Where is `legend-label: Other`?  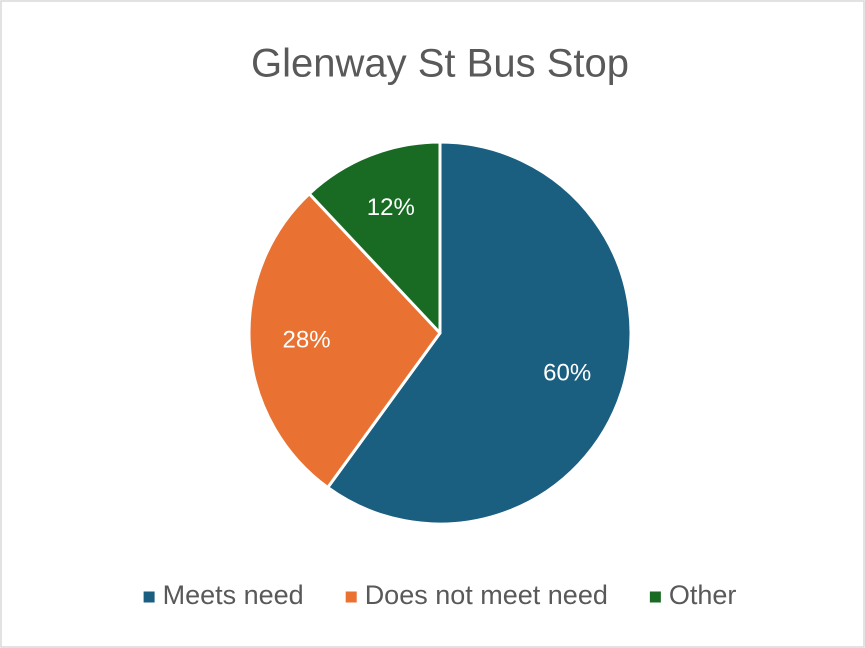
legend-label: Other is located at coordinates (703, 595).